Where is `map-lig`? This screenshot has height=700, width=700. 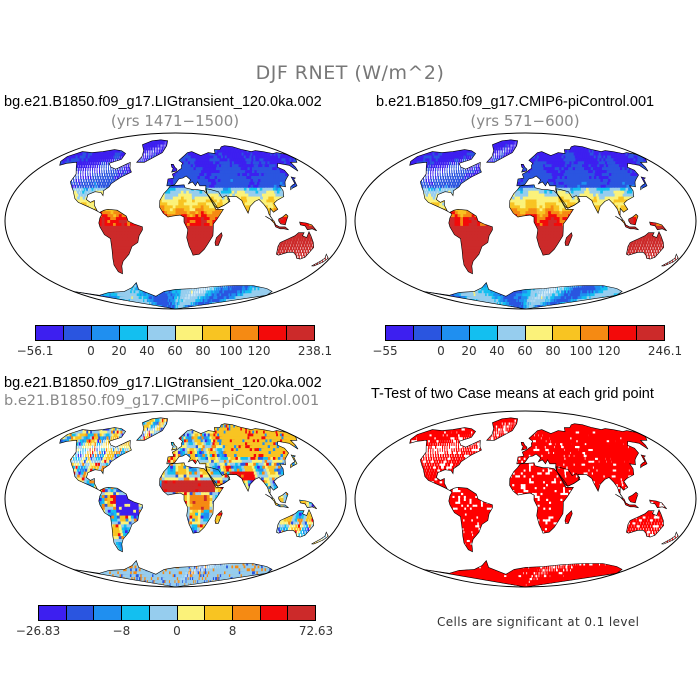 map-lig is located at coordinates (175, 221).